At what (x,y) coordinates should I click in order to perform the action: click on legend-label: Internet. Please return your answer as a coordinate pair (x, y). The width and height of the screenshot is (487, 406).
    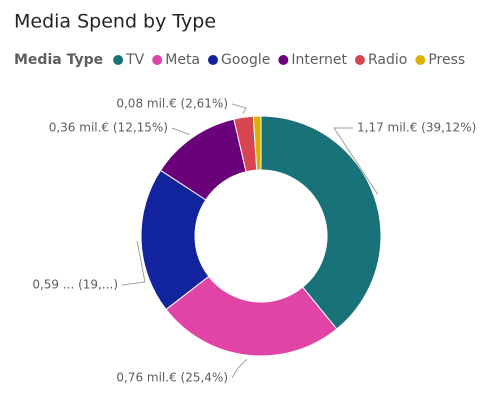
    Looking at the image, I should click on (319, 60).